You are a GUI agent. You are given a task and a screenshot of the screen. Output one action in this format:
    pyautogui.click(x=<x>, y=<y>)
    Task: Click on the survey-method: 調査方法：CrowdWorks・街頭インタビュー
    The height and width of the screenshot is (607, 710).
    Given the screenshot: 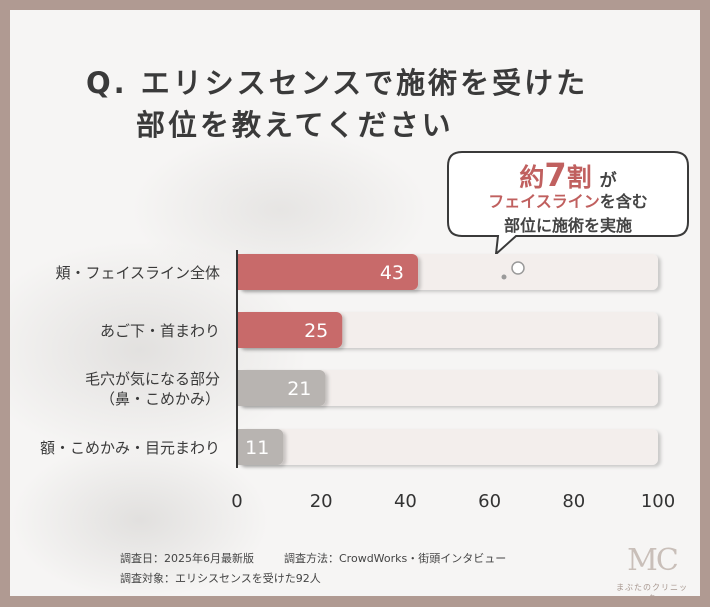 What is the action you would take?
    pyautogui.click(x=395, y=558)
    